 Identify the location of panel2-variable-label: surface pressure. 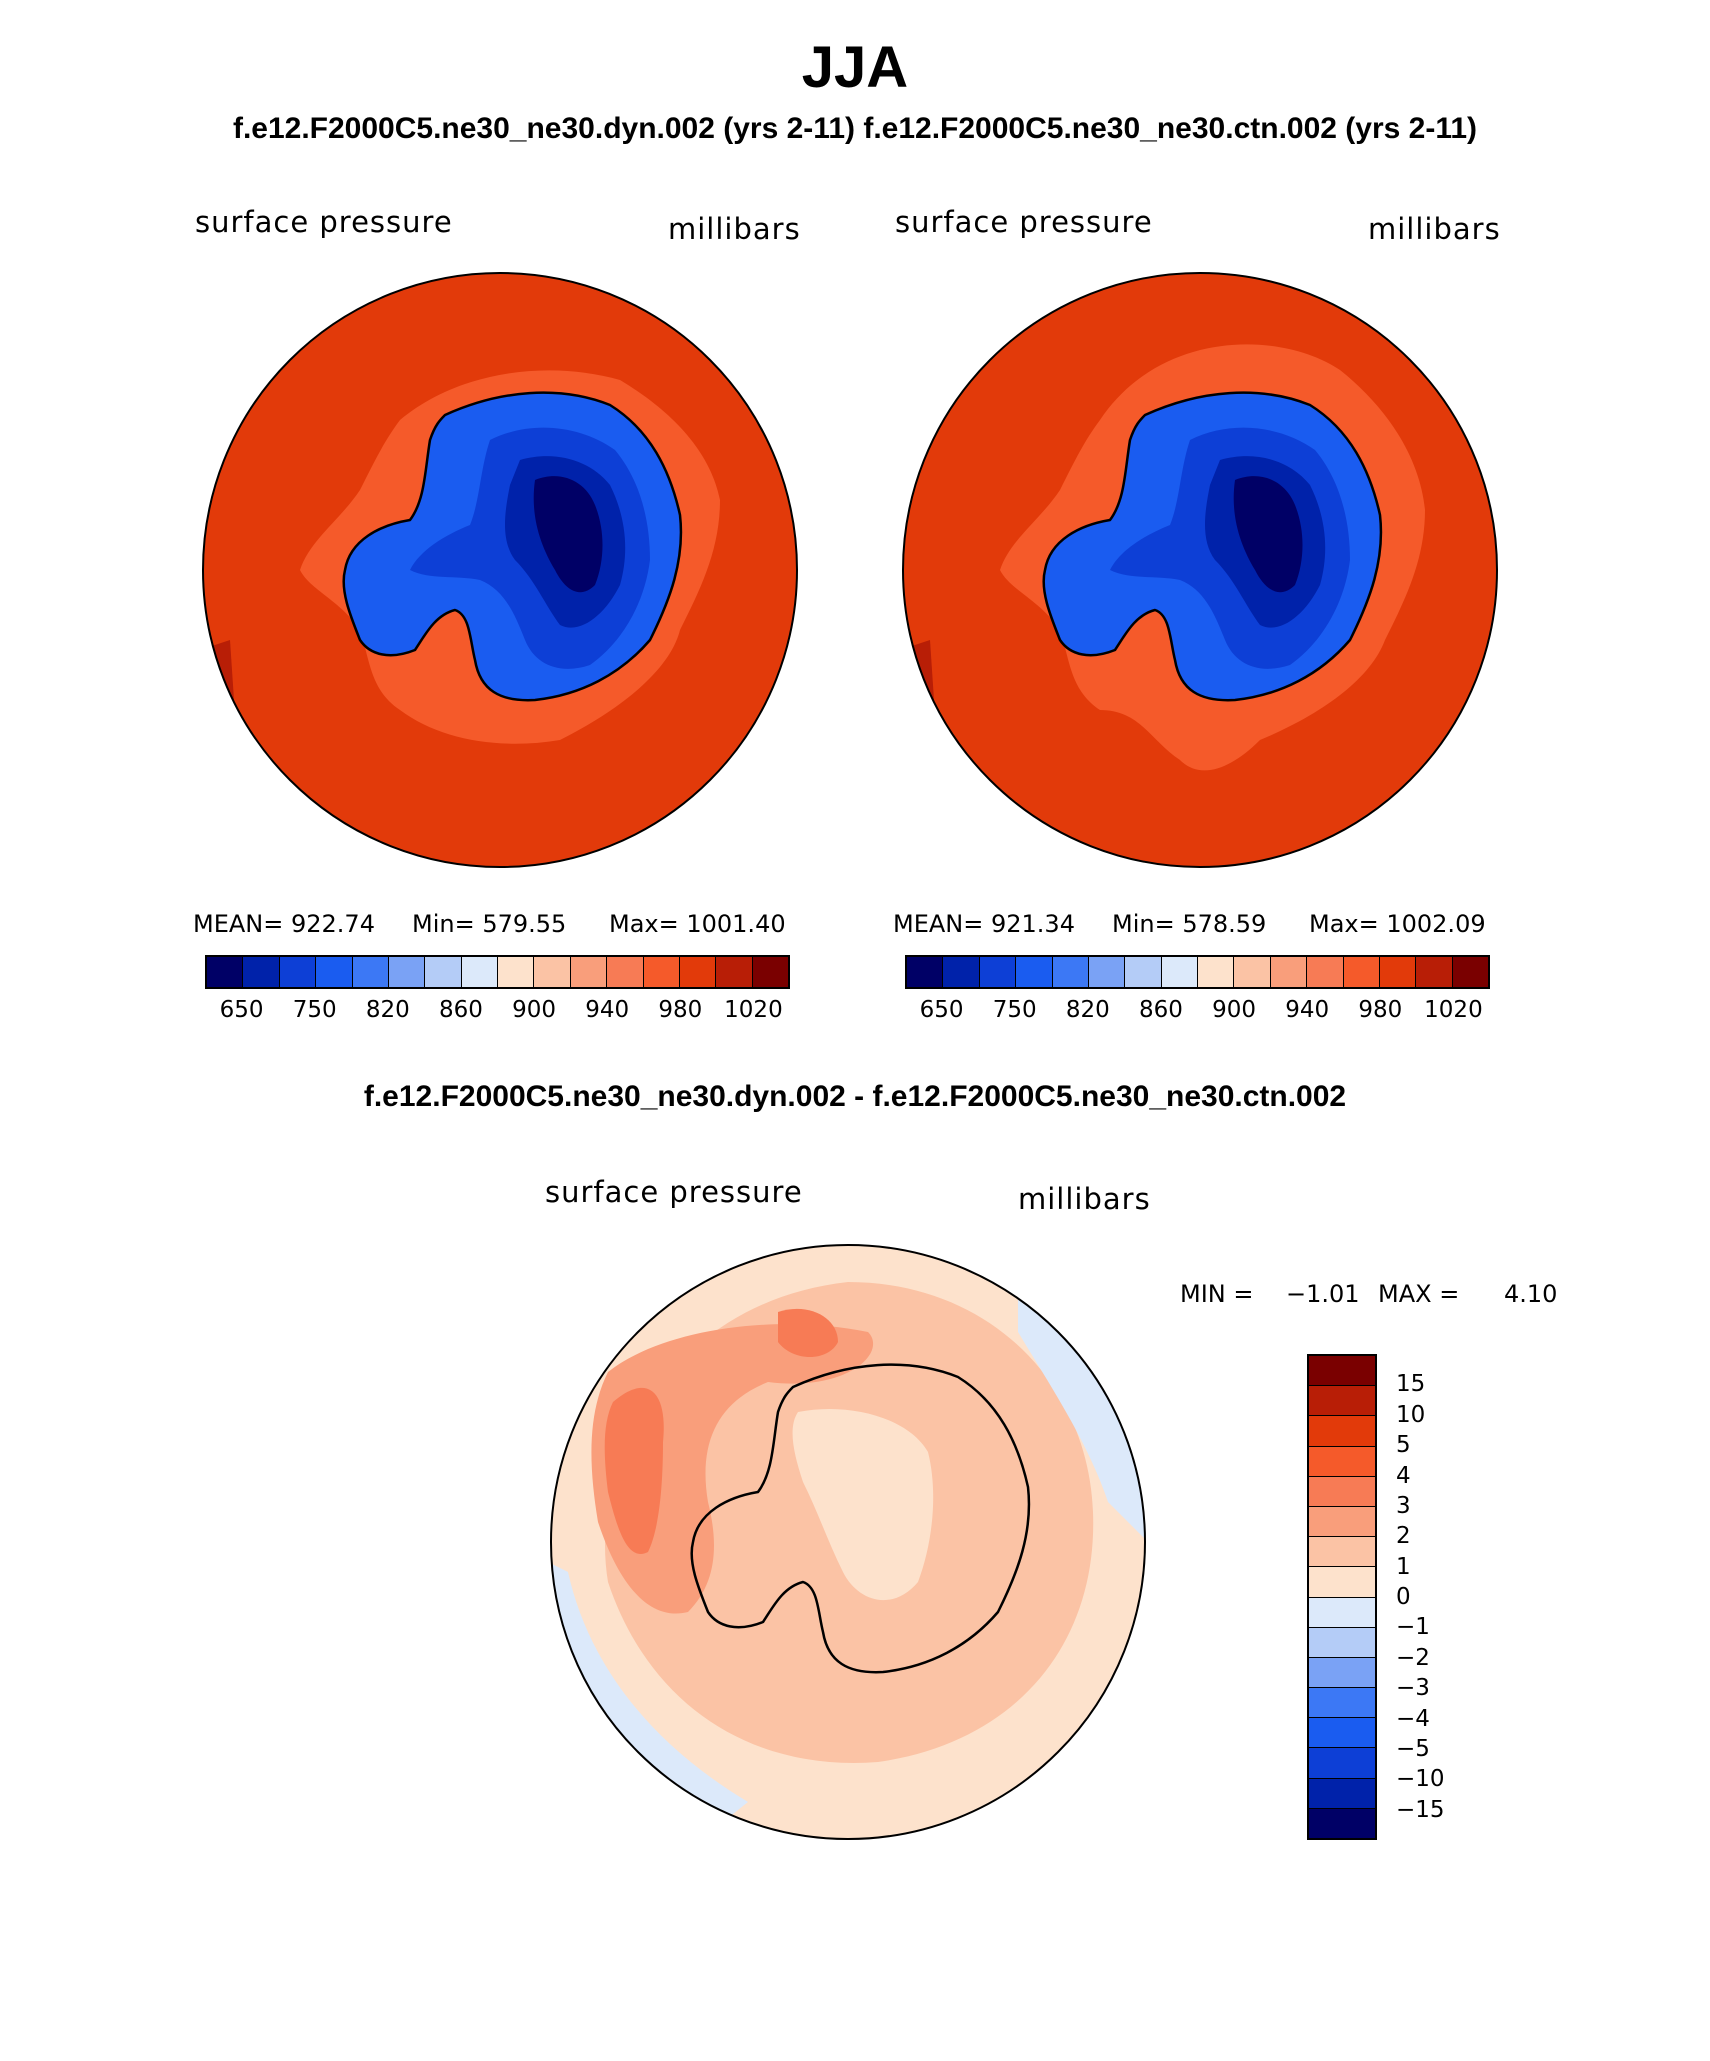
(1024, 222).